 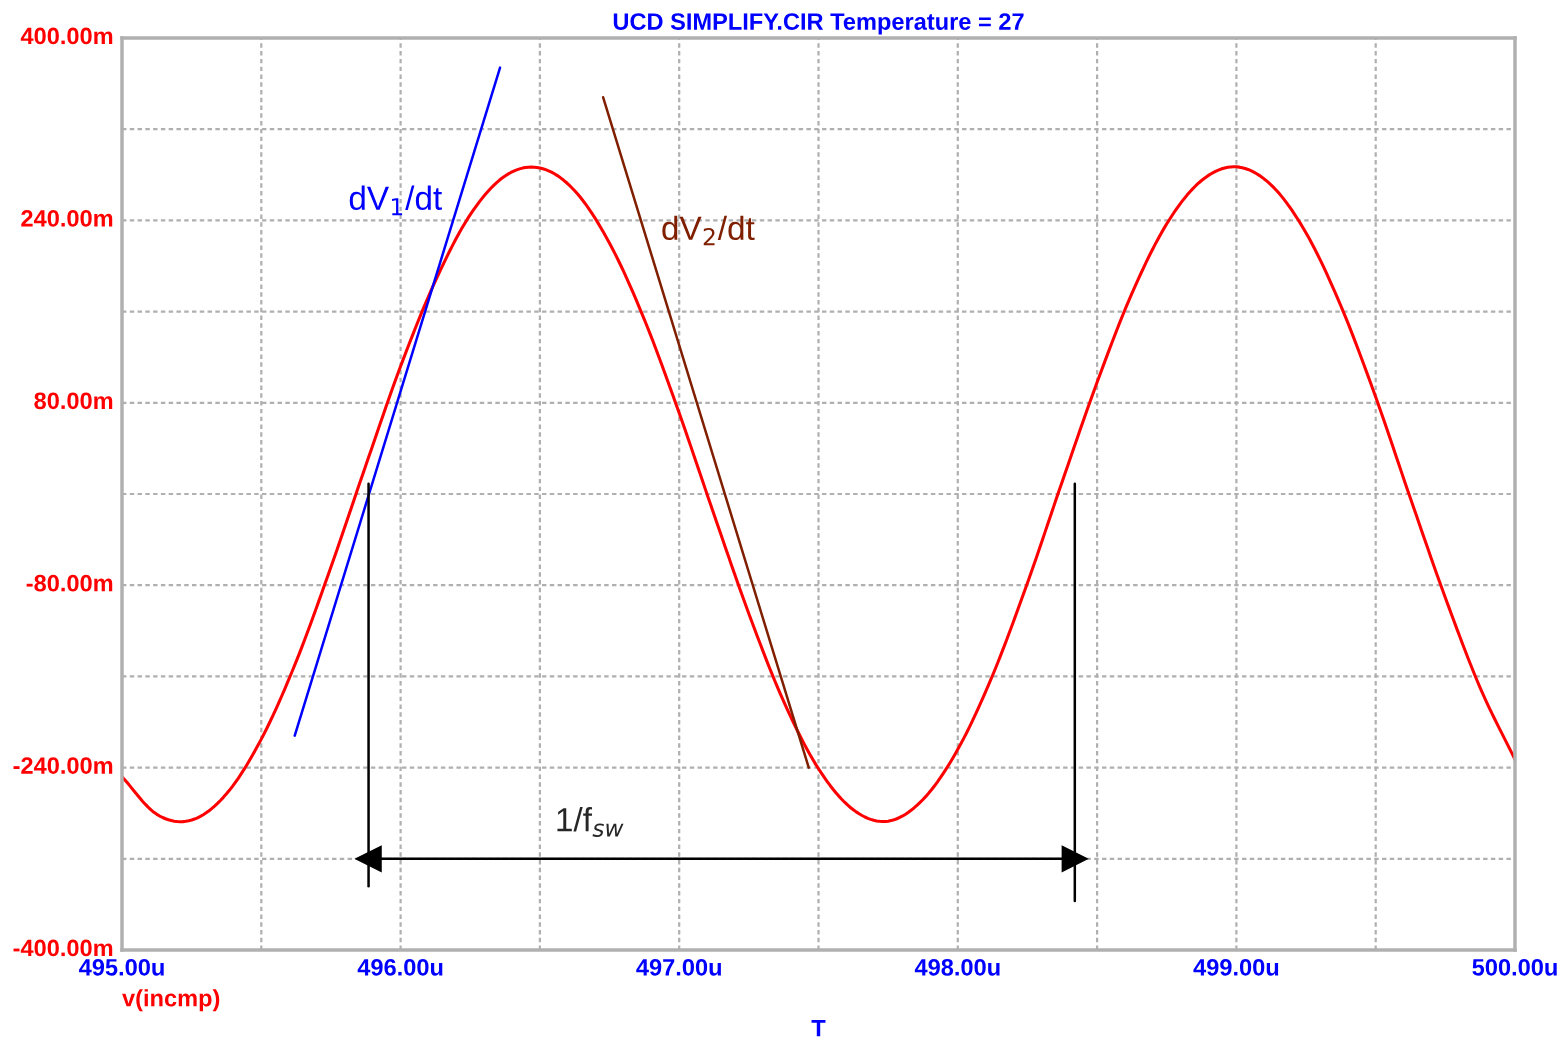 What do you see at coordinates (818, 1028) in the screenshot?
I see `x-axis-title: T` at bounding box center [818, 1028].